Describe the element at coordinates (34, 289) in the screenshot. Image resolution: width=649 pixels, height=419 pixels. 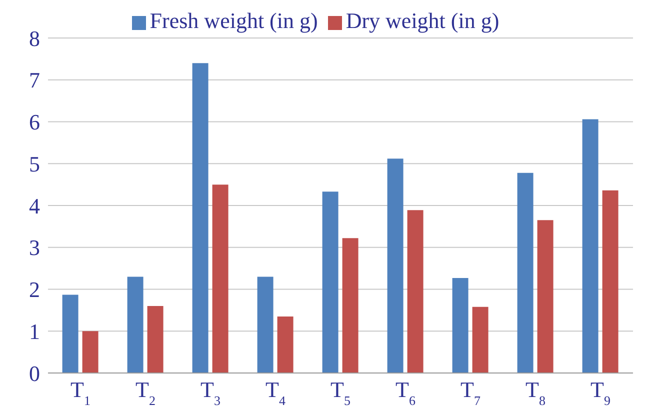
I see `y-tick-label: 2` at that location.